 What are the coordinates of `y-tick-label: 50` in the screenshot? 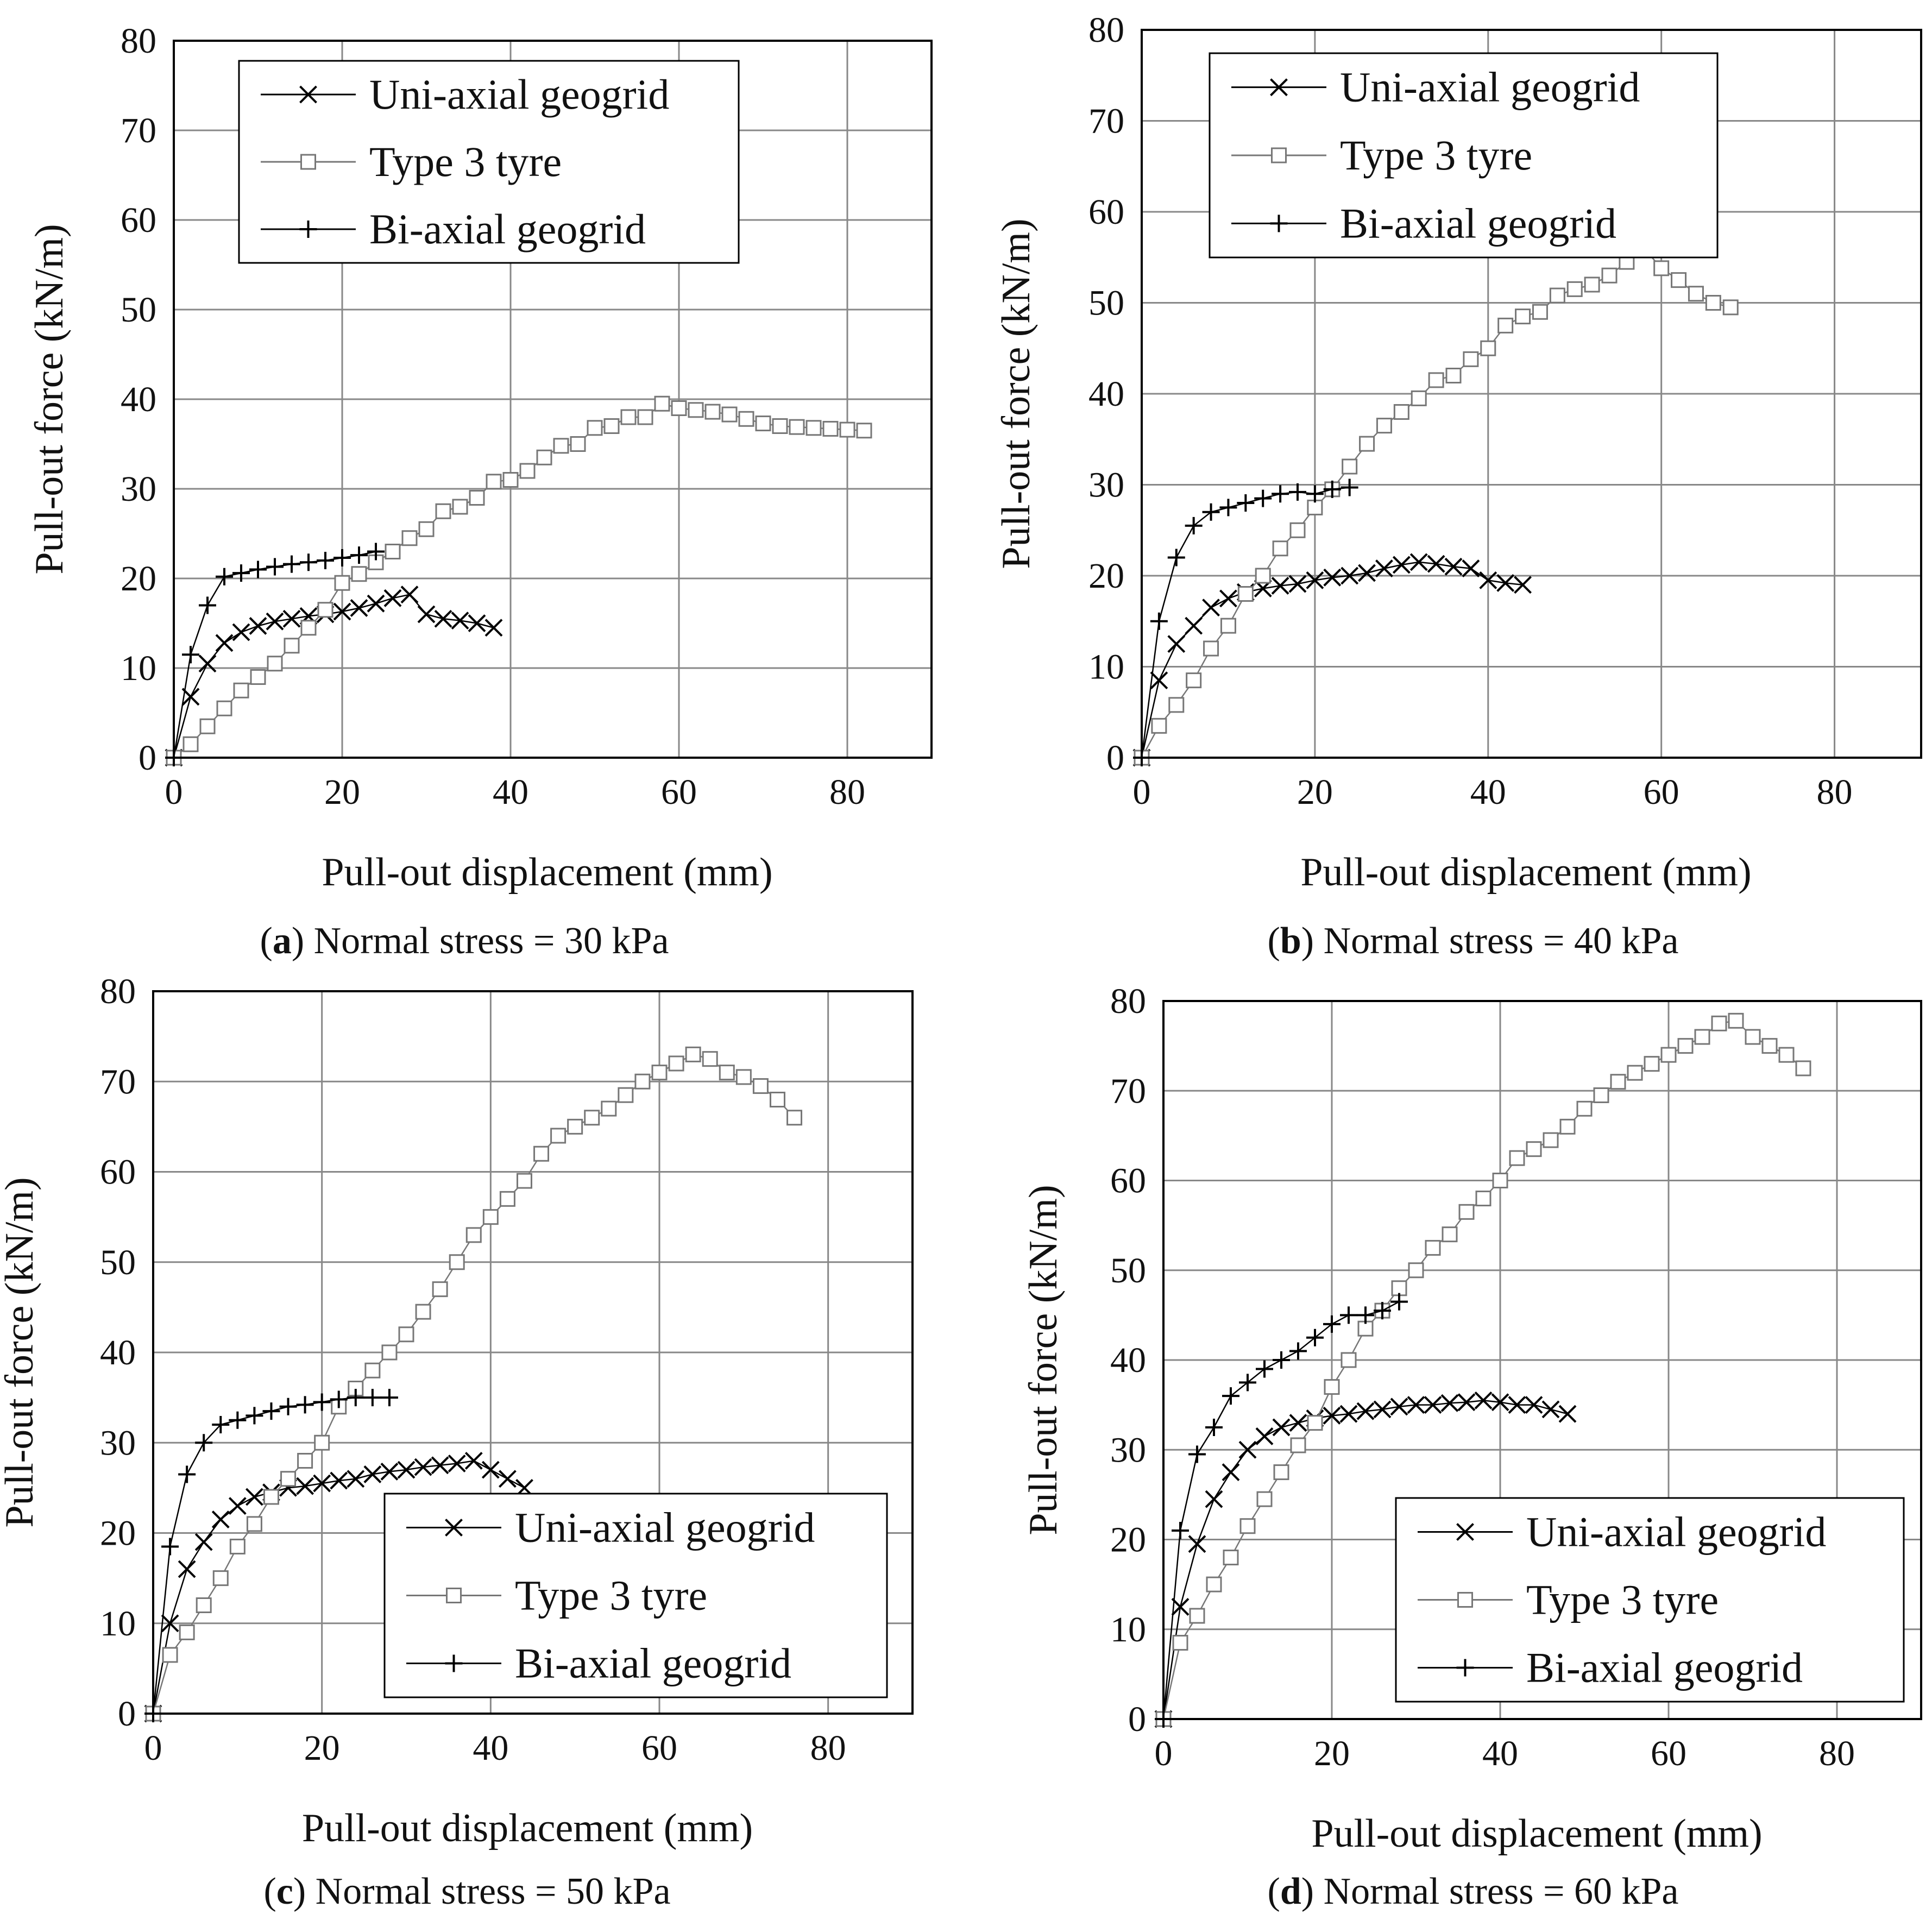 It's located at (1106, 303).